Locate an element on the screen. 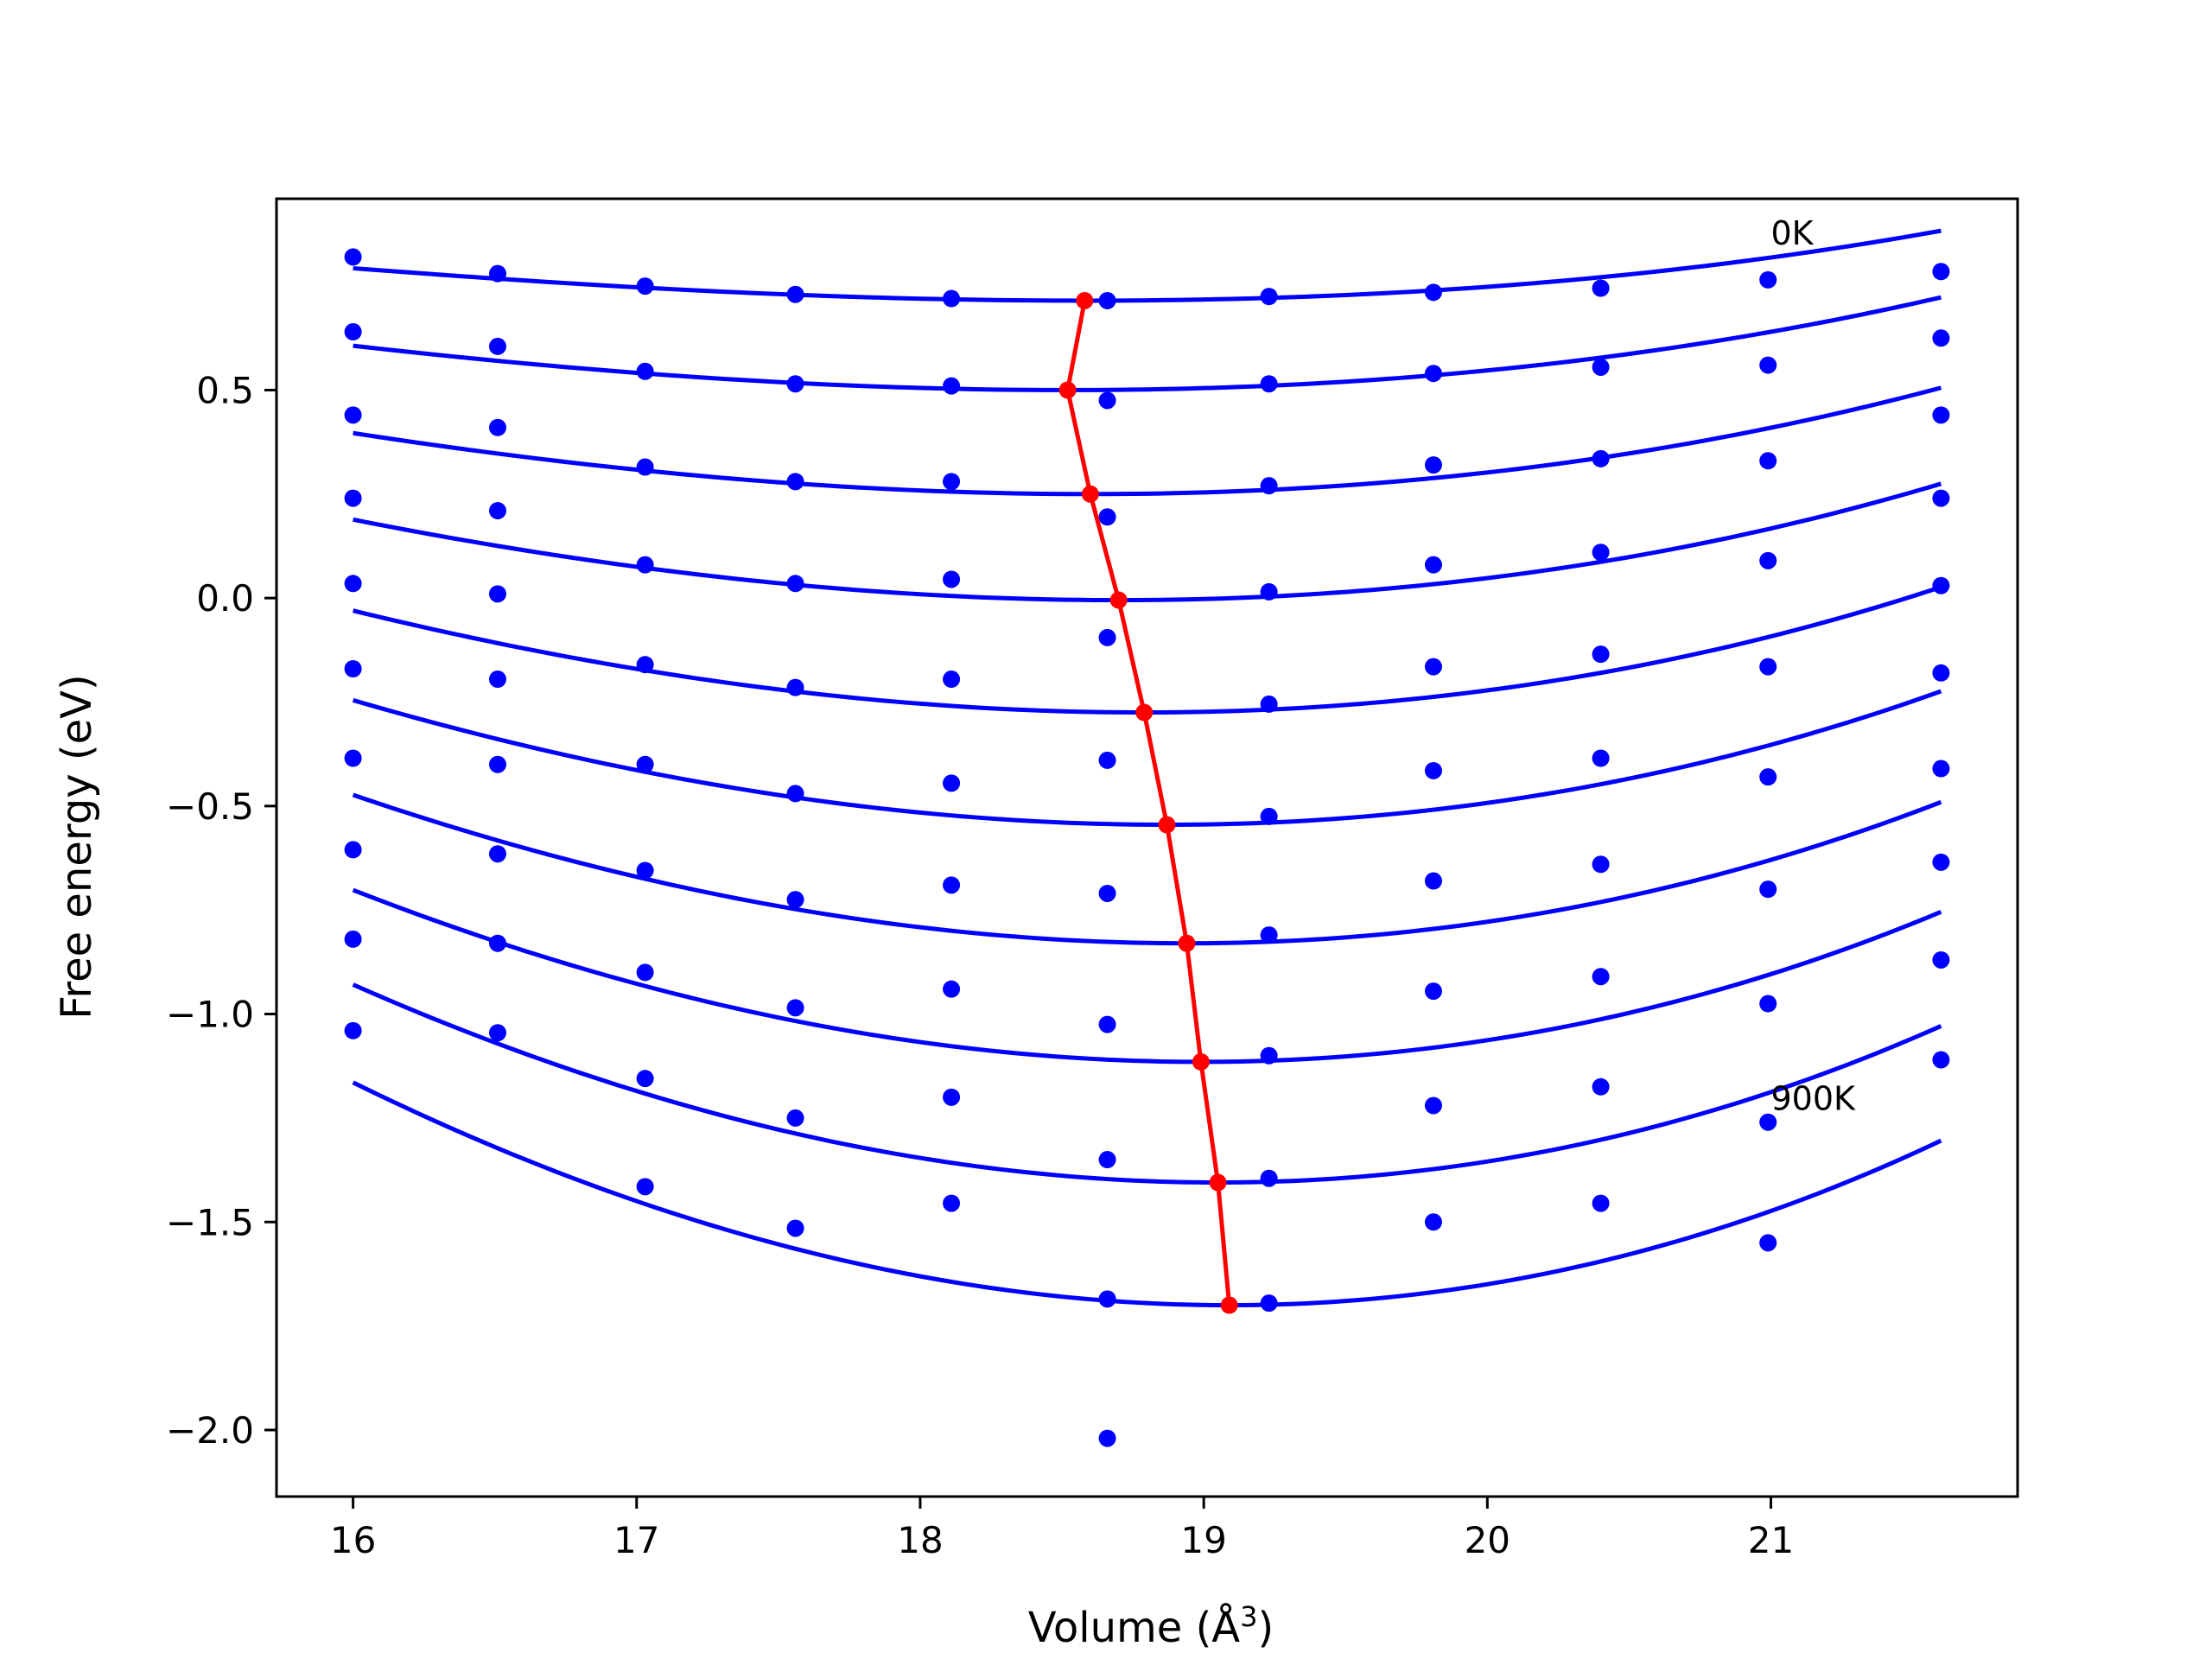  y-tick-label: −0.5 is located at coordinates (210, 806).